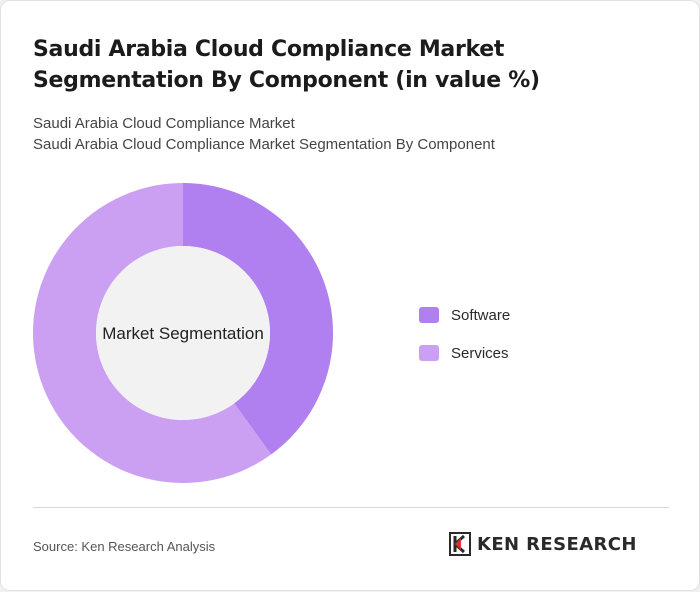  I want to click on donut-slice-software, so click(258, 319).